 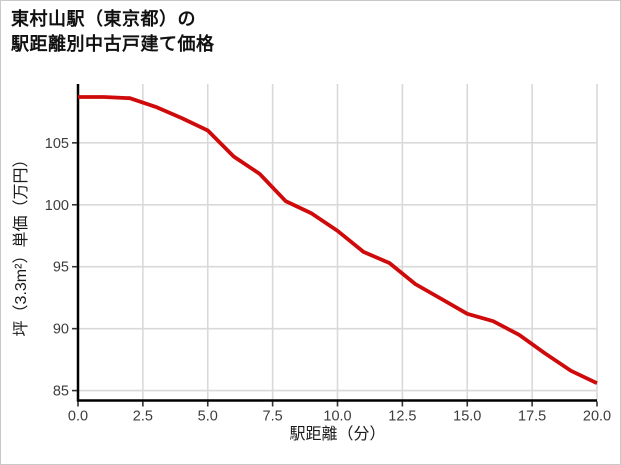 What do you see at coordinates (61, 330) in the screenshot?
I see `y-tick-label: 90` at bounding box center [61, 330].